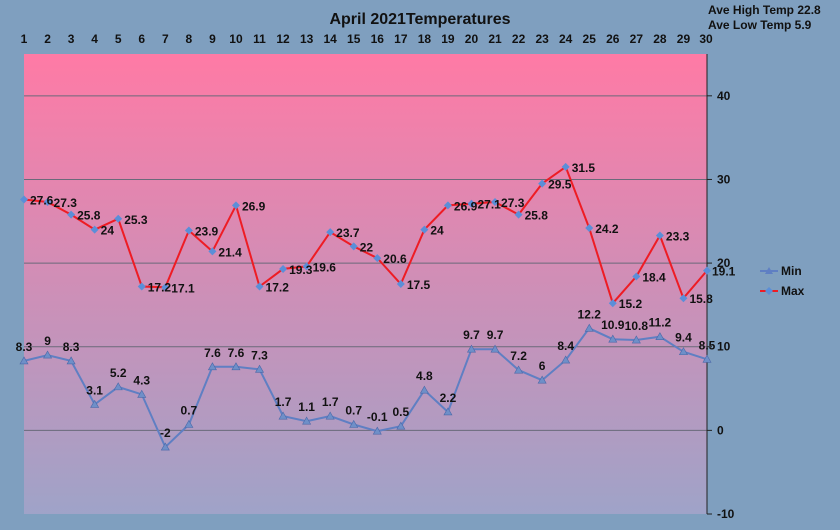  What do you see at coordinates (230, 252) in the screenshot?
I see `data-label-max: 21.4` at bounding box center [230, 252].